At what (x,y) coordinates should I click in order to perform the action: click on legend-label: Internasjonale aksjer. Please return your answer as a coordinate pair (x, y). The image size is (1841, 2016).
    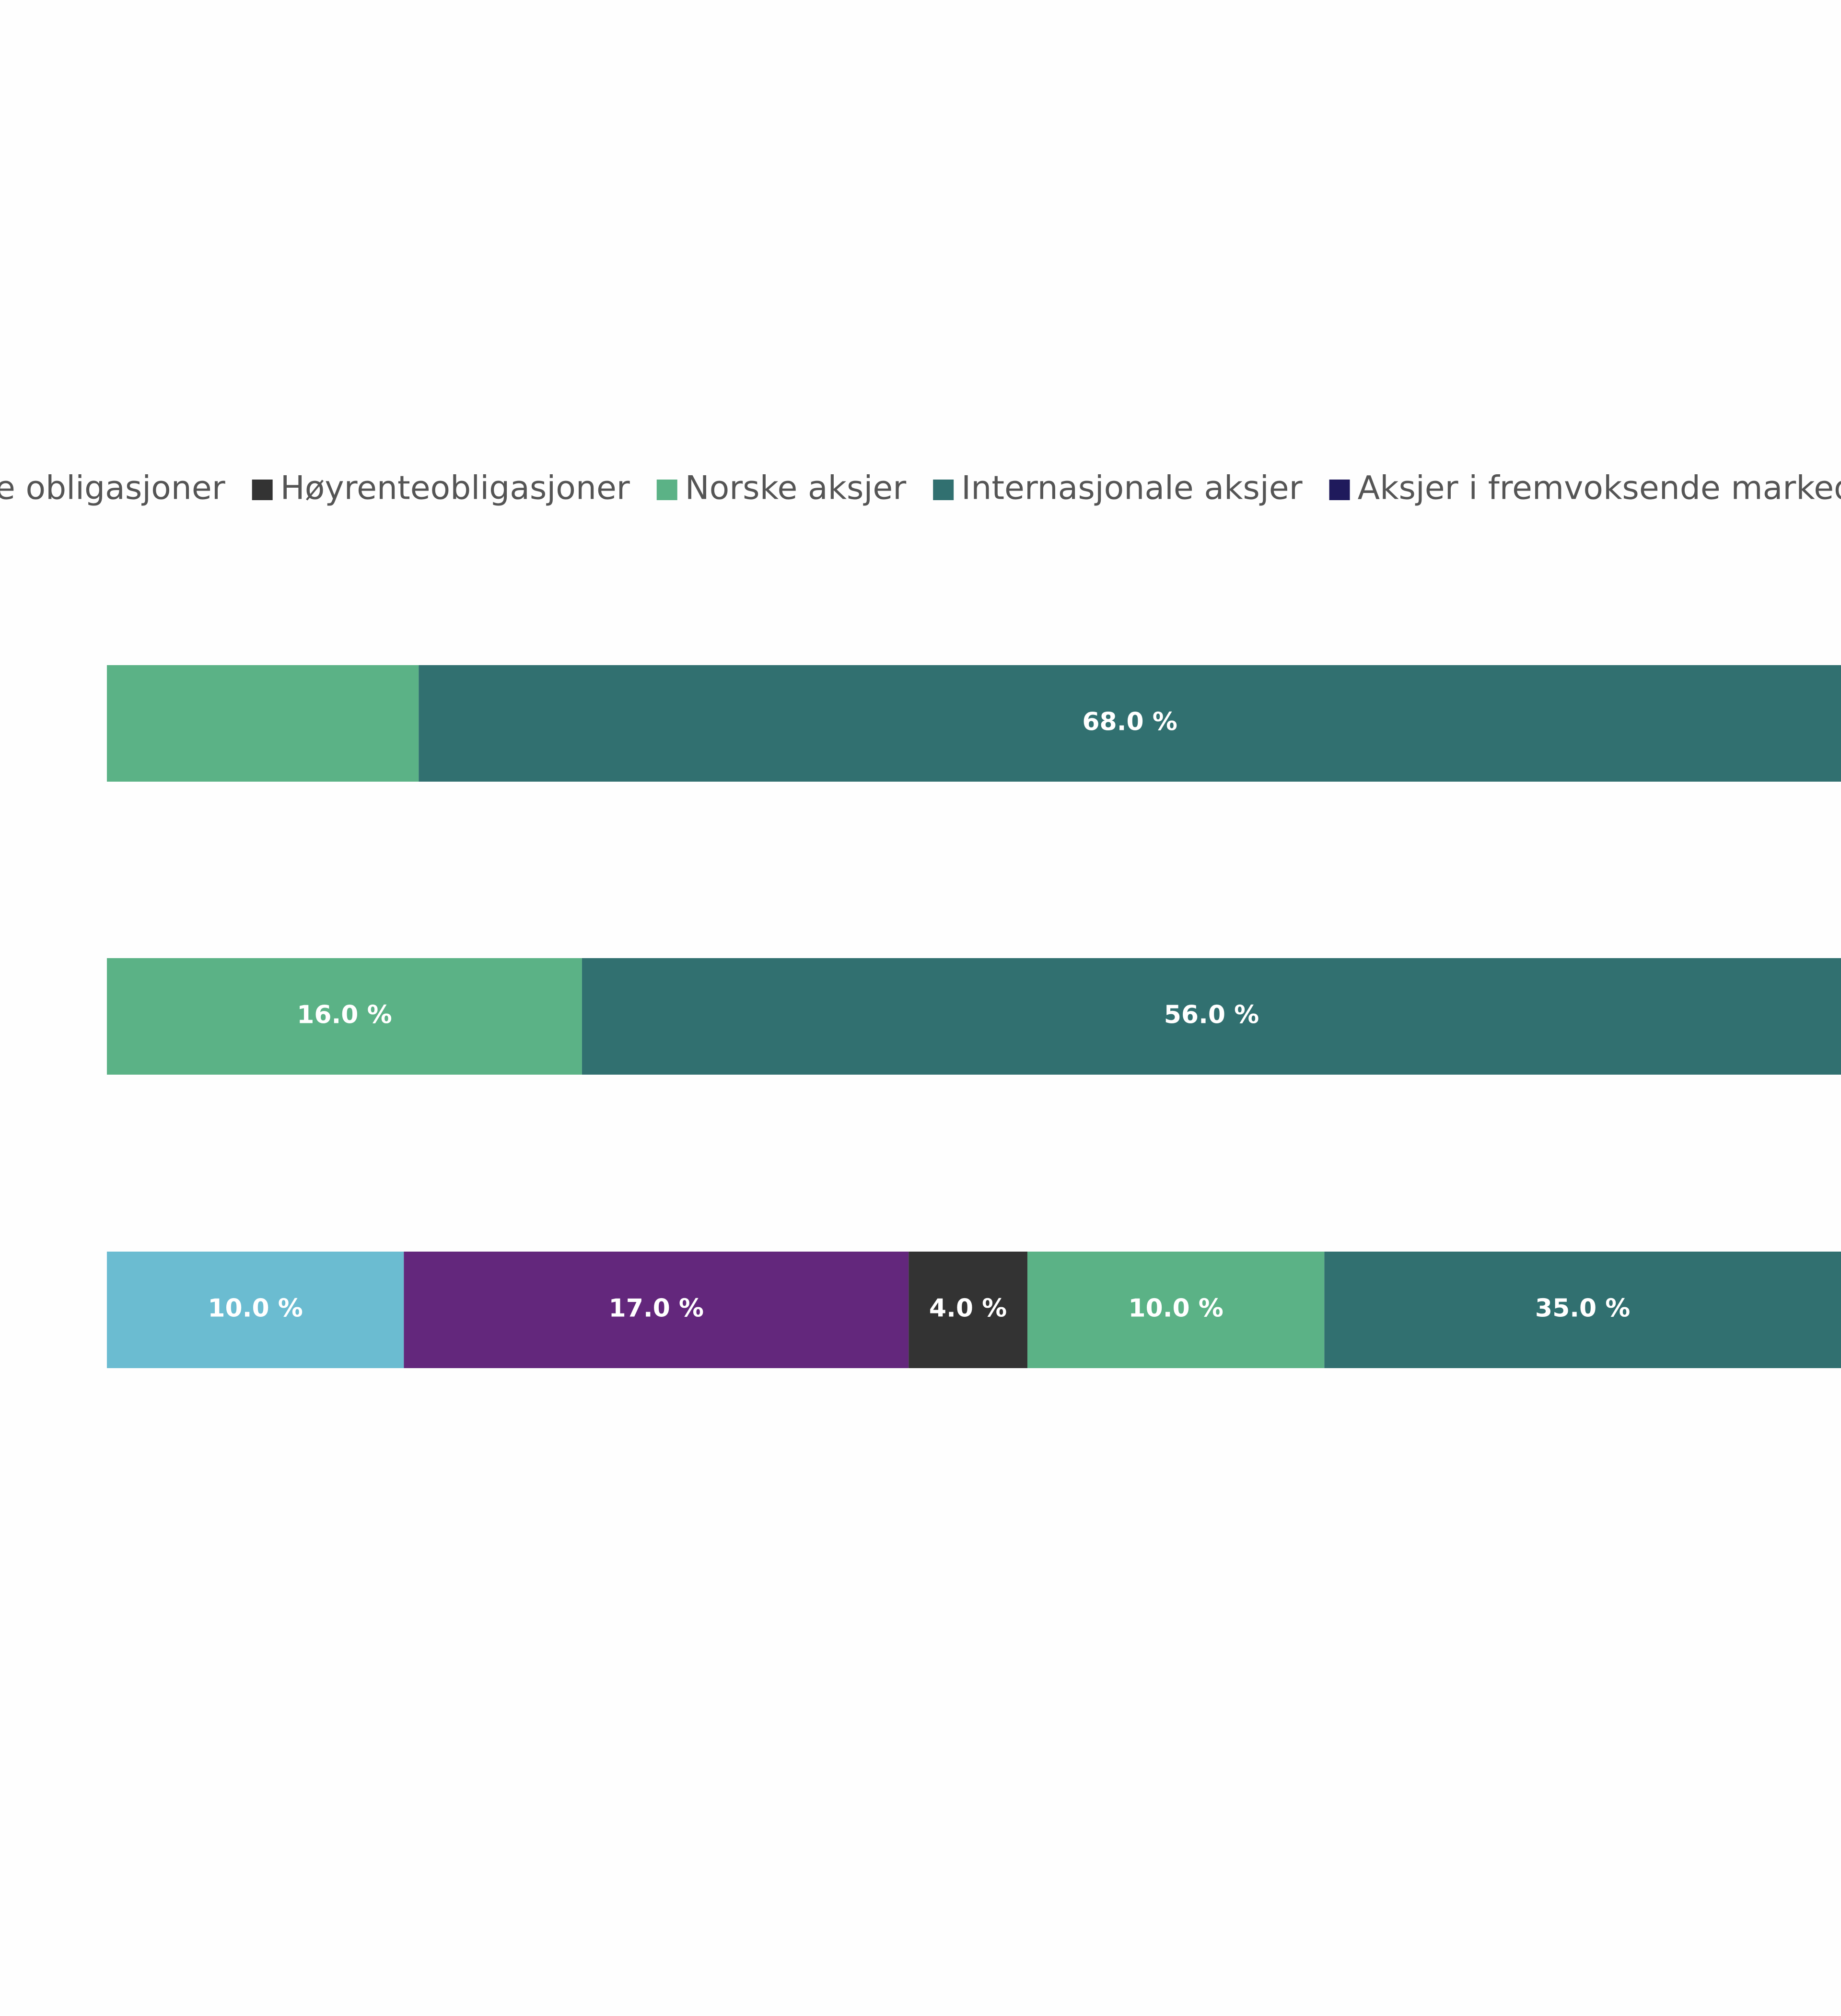
    Looking at the image, I should click on (1131, 488).